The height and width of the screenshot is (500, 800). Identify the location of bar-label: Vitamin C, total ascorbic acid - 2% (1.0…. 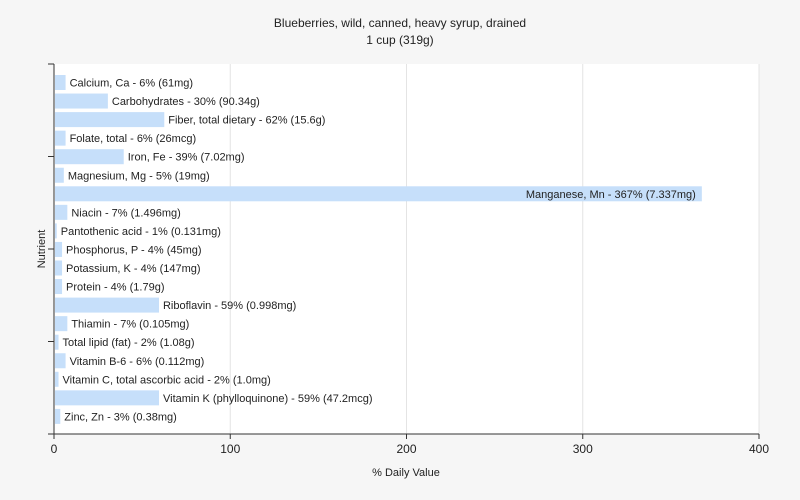
(167, 380).